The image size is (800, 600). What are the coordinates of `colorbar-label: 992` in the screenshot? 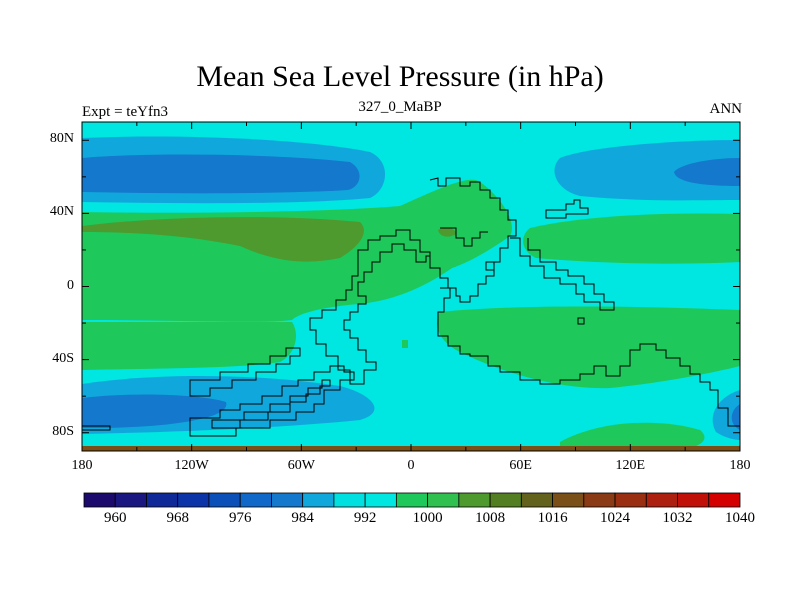 It's located at (365, 518).